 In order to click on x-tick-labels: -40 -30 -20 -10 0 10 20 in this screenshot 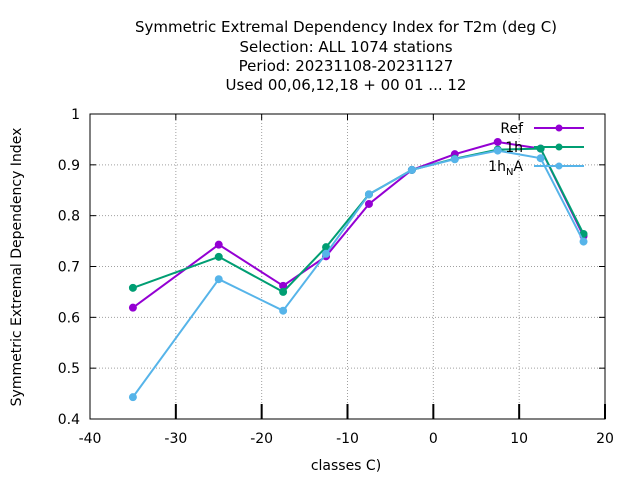, I will do `click(346, 439)`.